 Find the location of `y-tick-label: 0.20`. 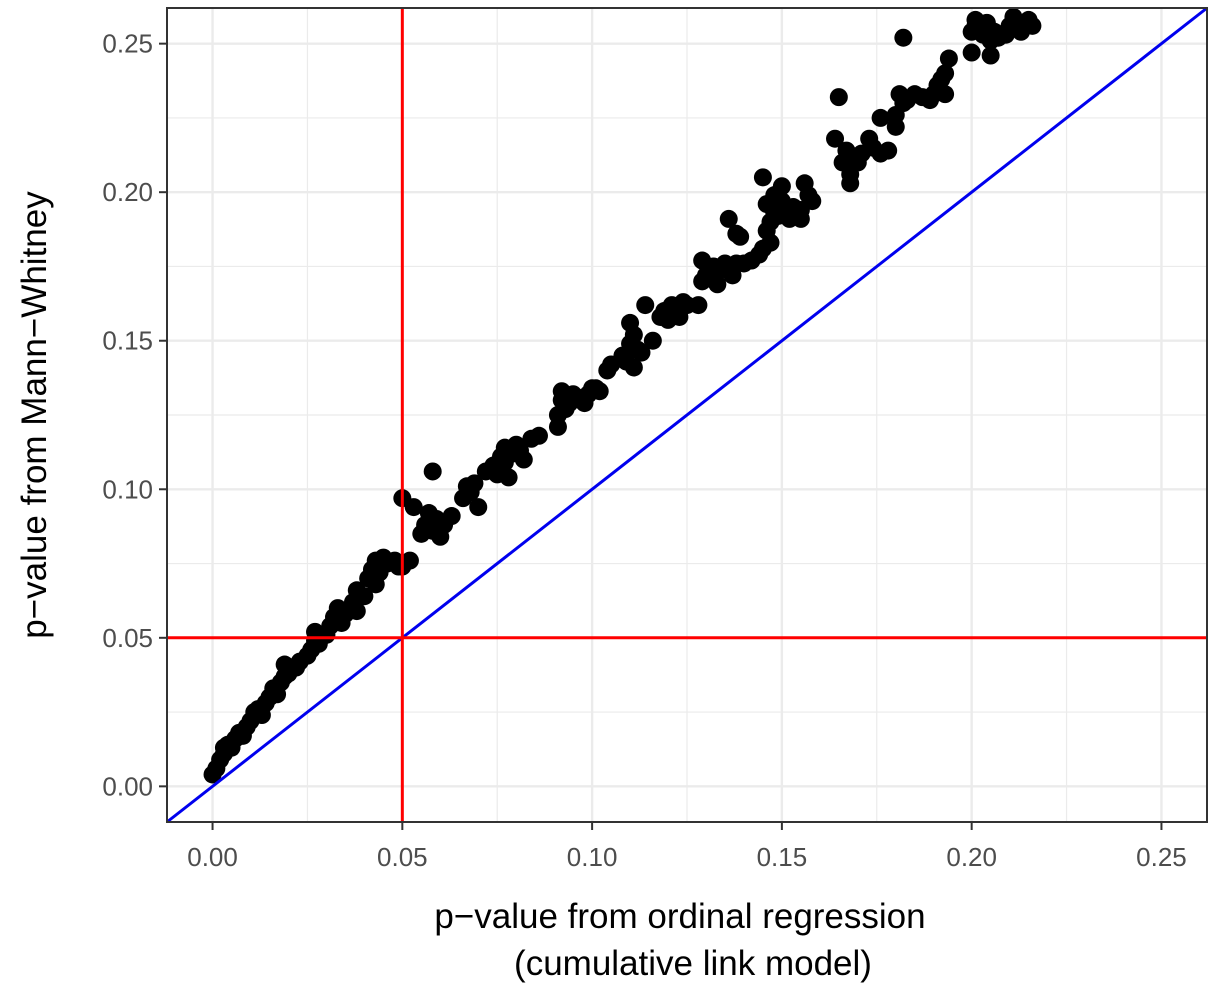

y-tick-label: 0.20 is located at coordinates (127, 192).